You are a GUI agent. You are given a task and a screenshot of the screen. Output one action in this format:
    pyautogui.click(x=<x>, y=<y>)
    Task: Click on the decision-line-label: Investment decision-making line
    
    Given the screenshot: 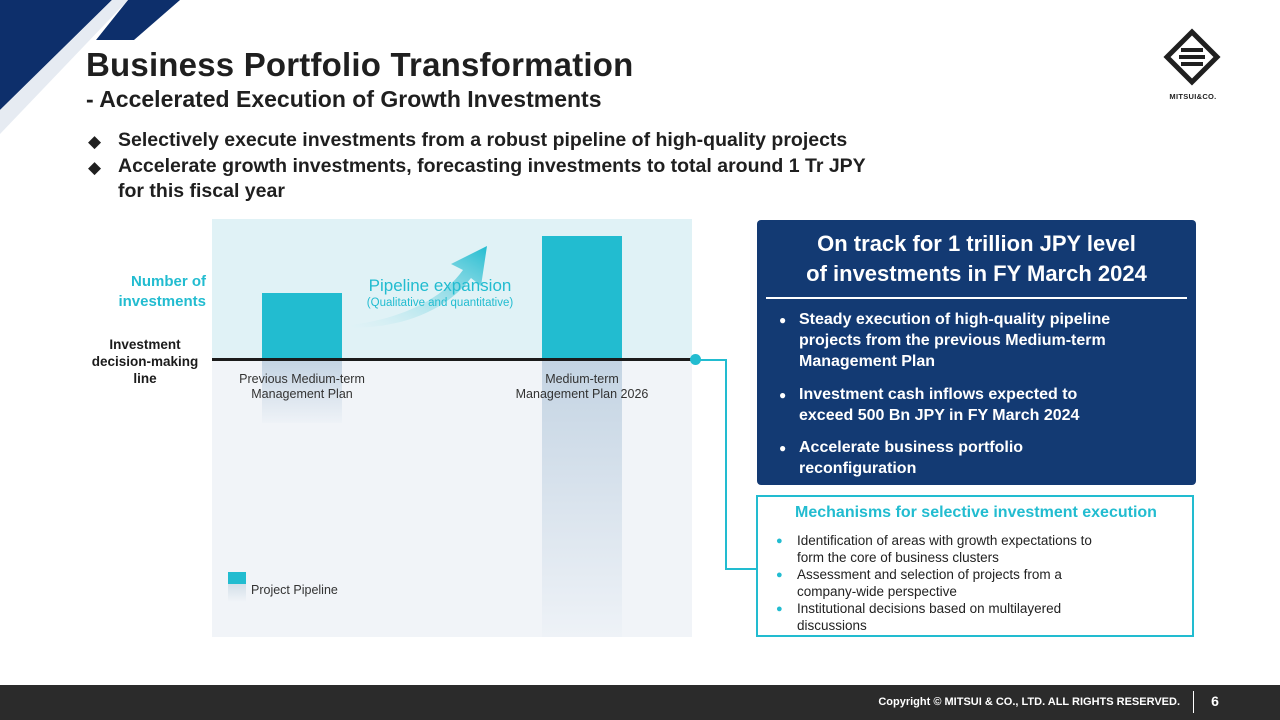 What is the action you would take?
    pyautogui.click(x=145, y=361)
    